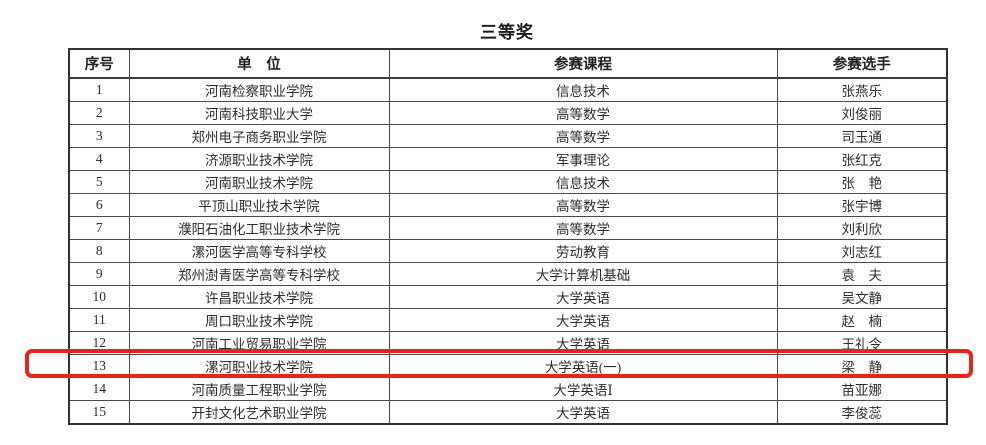 This screenshot has height=445, width=986. Describe the element at coordinates (583, 389) in the screenshot. I see `cell-course: 大学英语Ⅰ` at that location.